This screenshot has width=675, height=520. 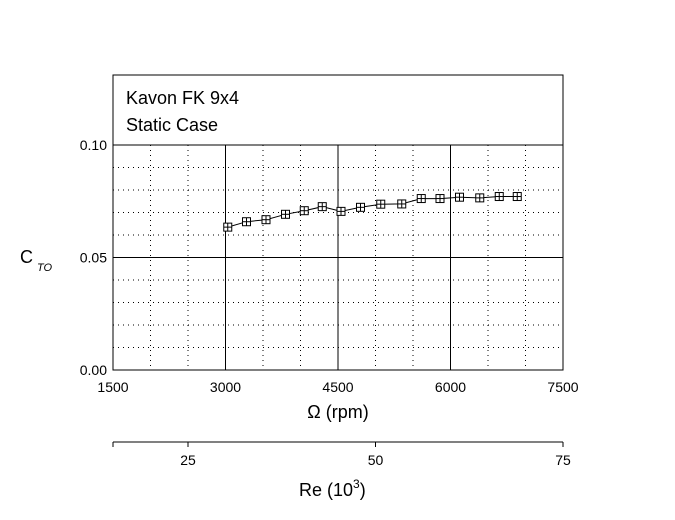 I want to click on secondary-axis-ticks: 25 50 75, so click(x=341, y=455).